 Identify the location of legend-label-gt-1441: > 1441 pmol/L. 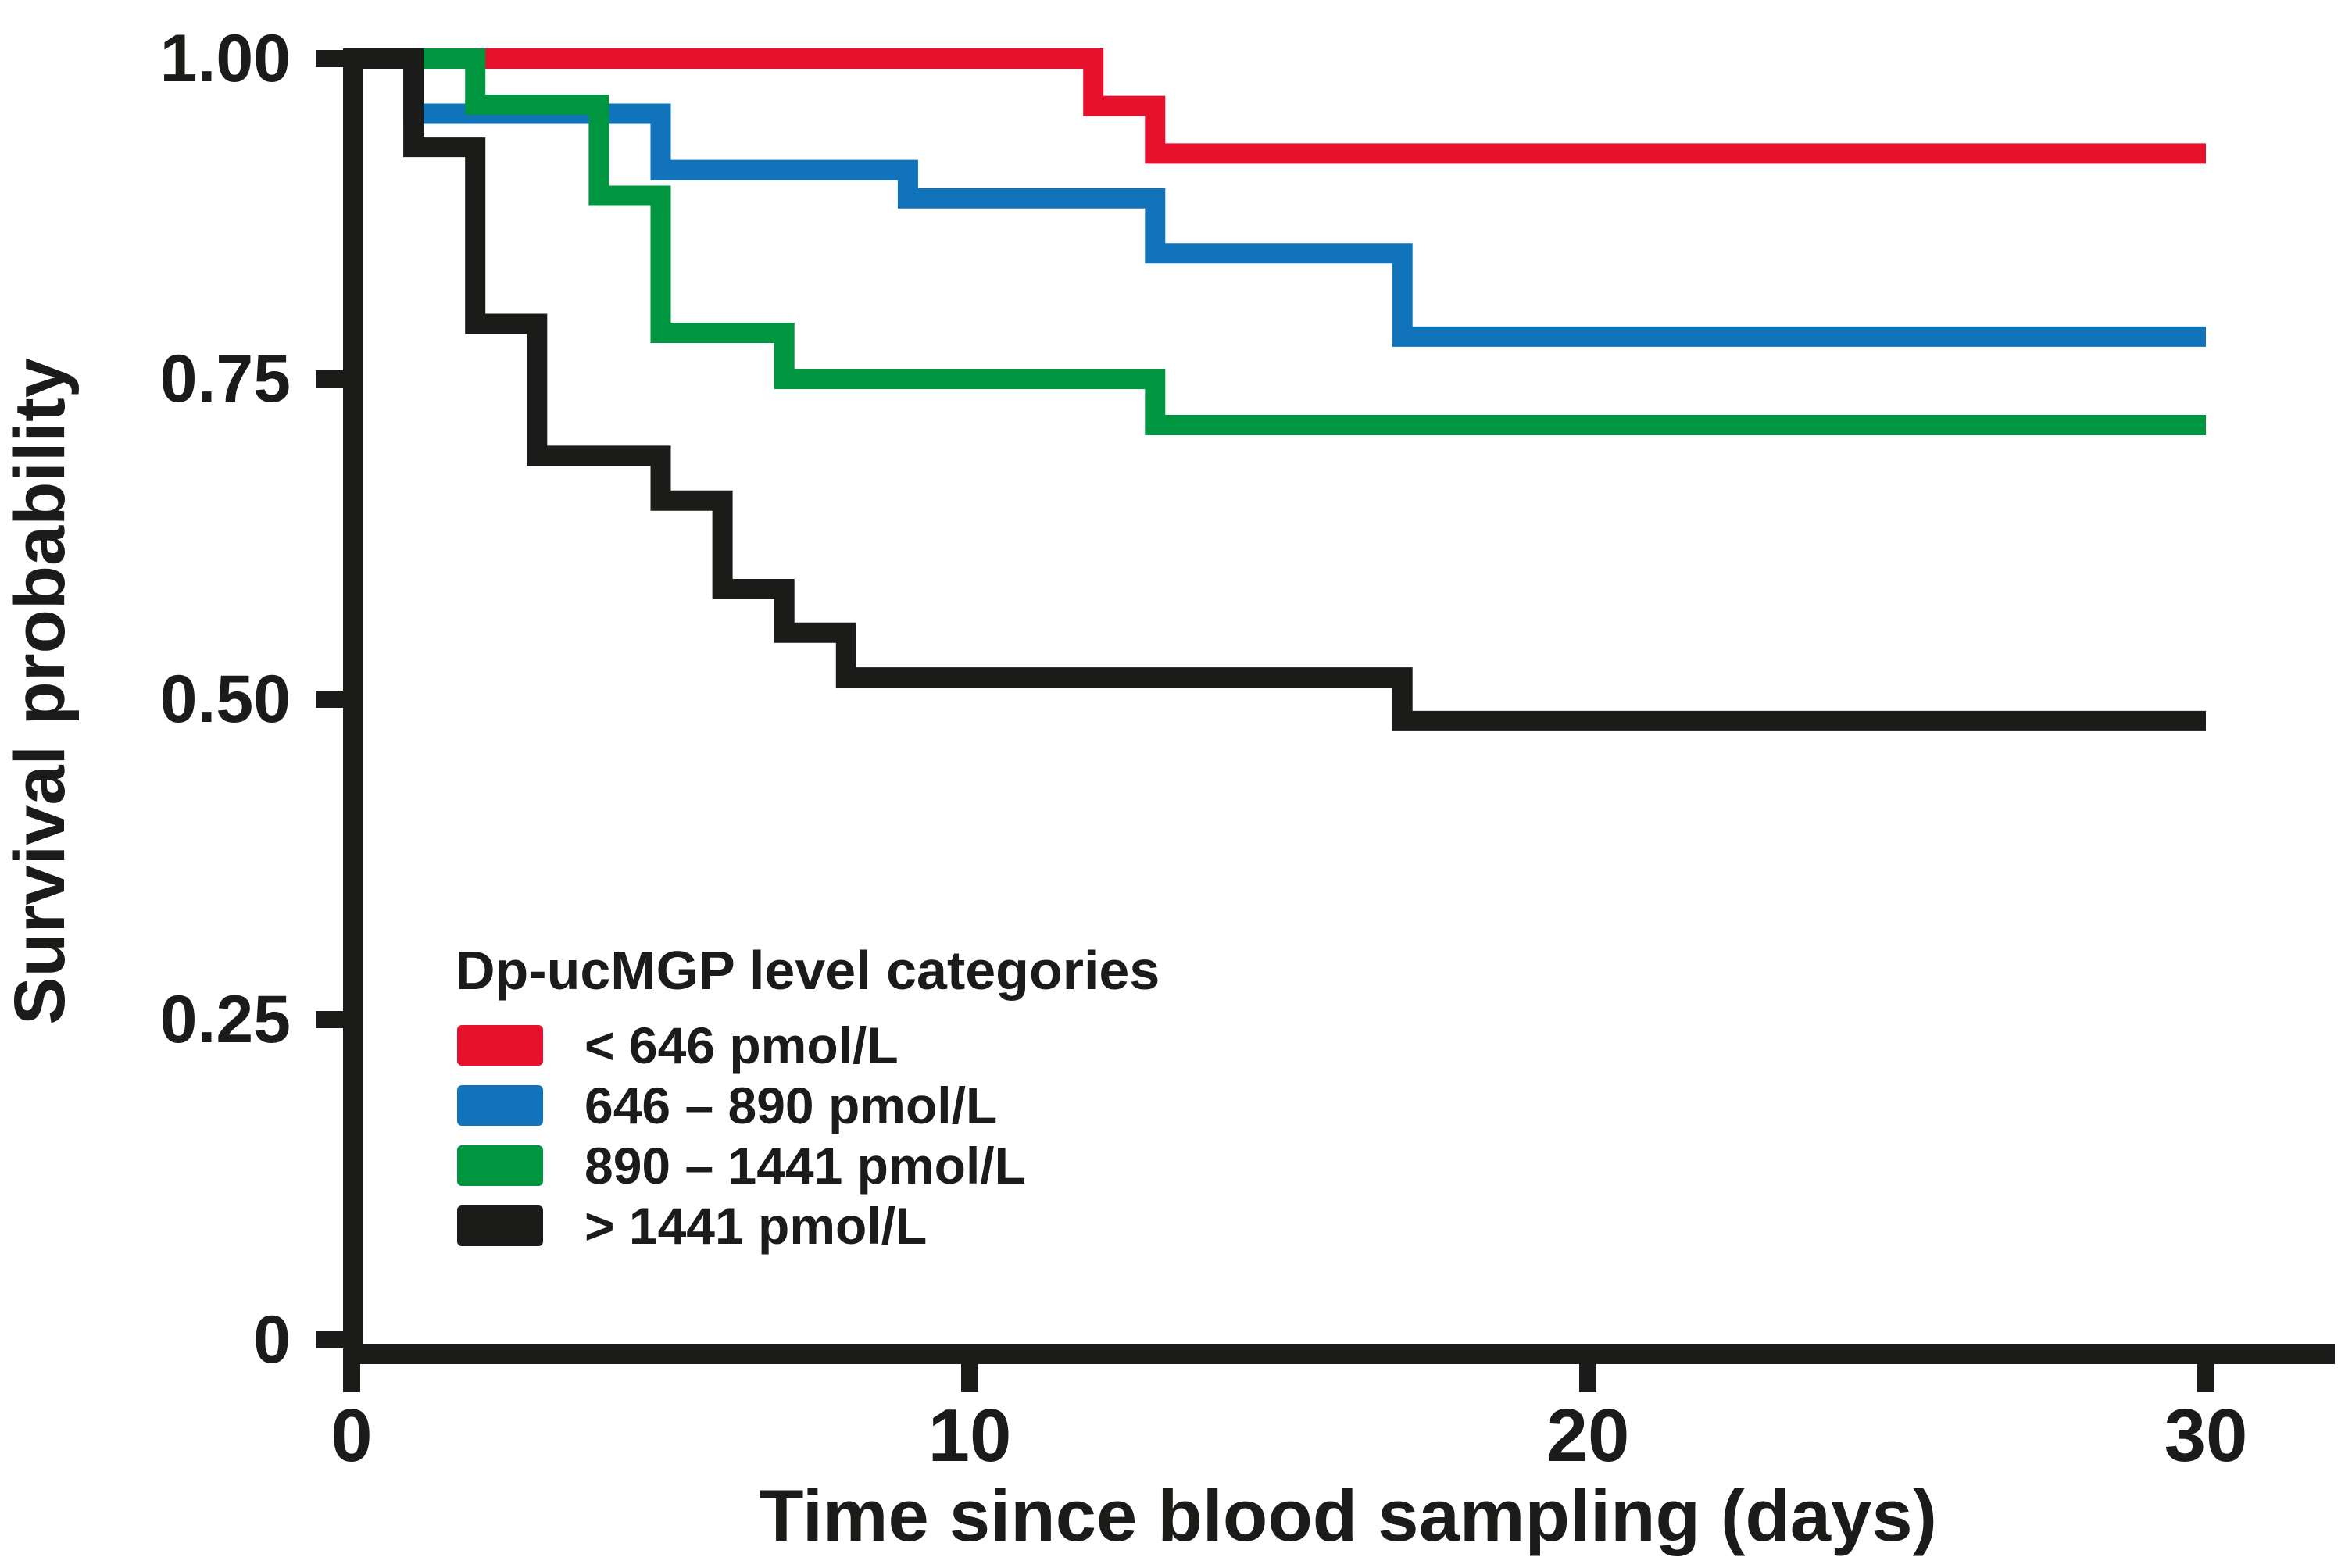
(755, 1226).